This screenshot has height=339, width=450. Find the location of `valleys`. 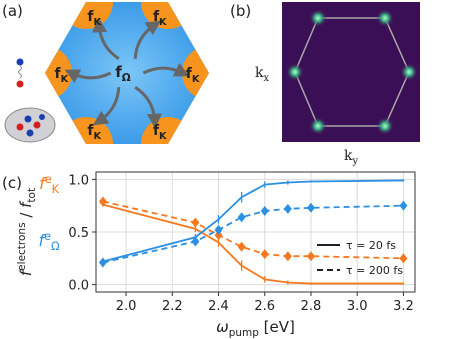

valleys is located at coordinates (352, 72).